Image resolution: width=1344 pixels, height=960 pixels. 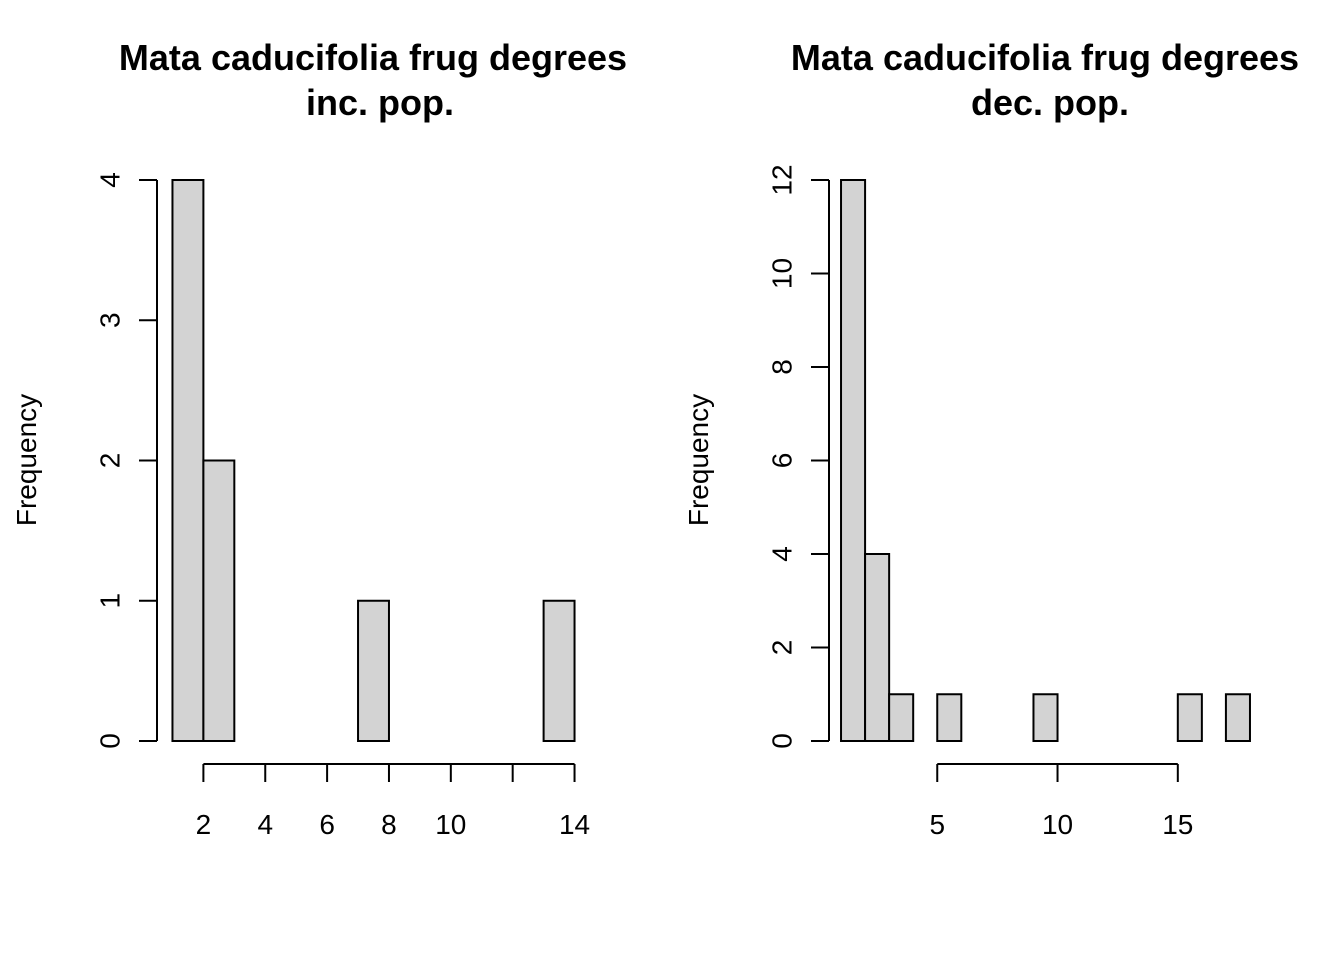 I want to click on y-tick-label: 3, so click(x=109, y=320).